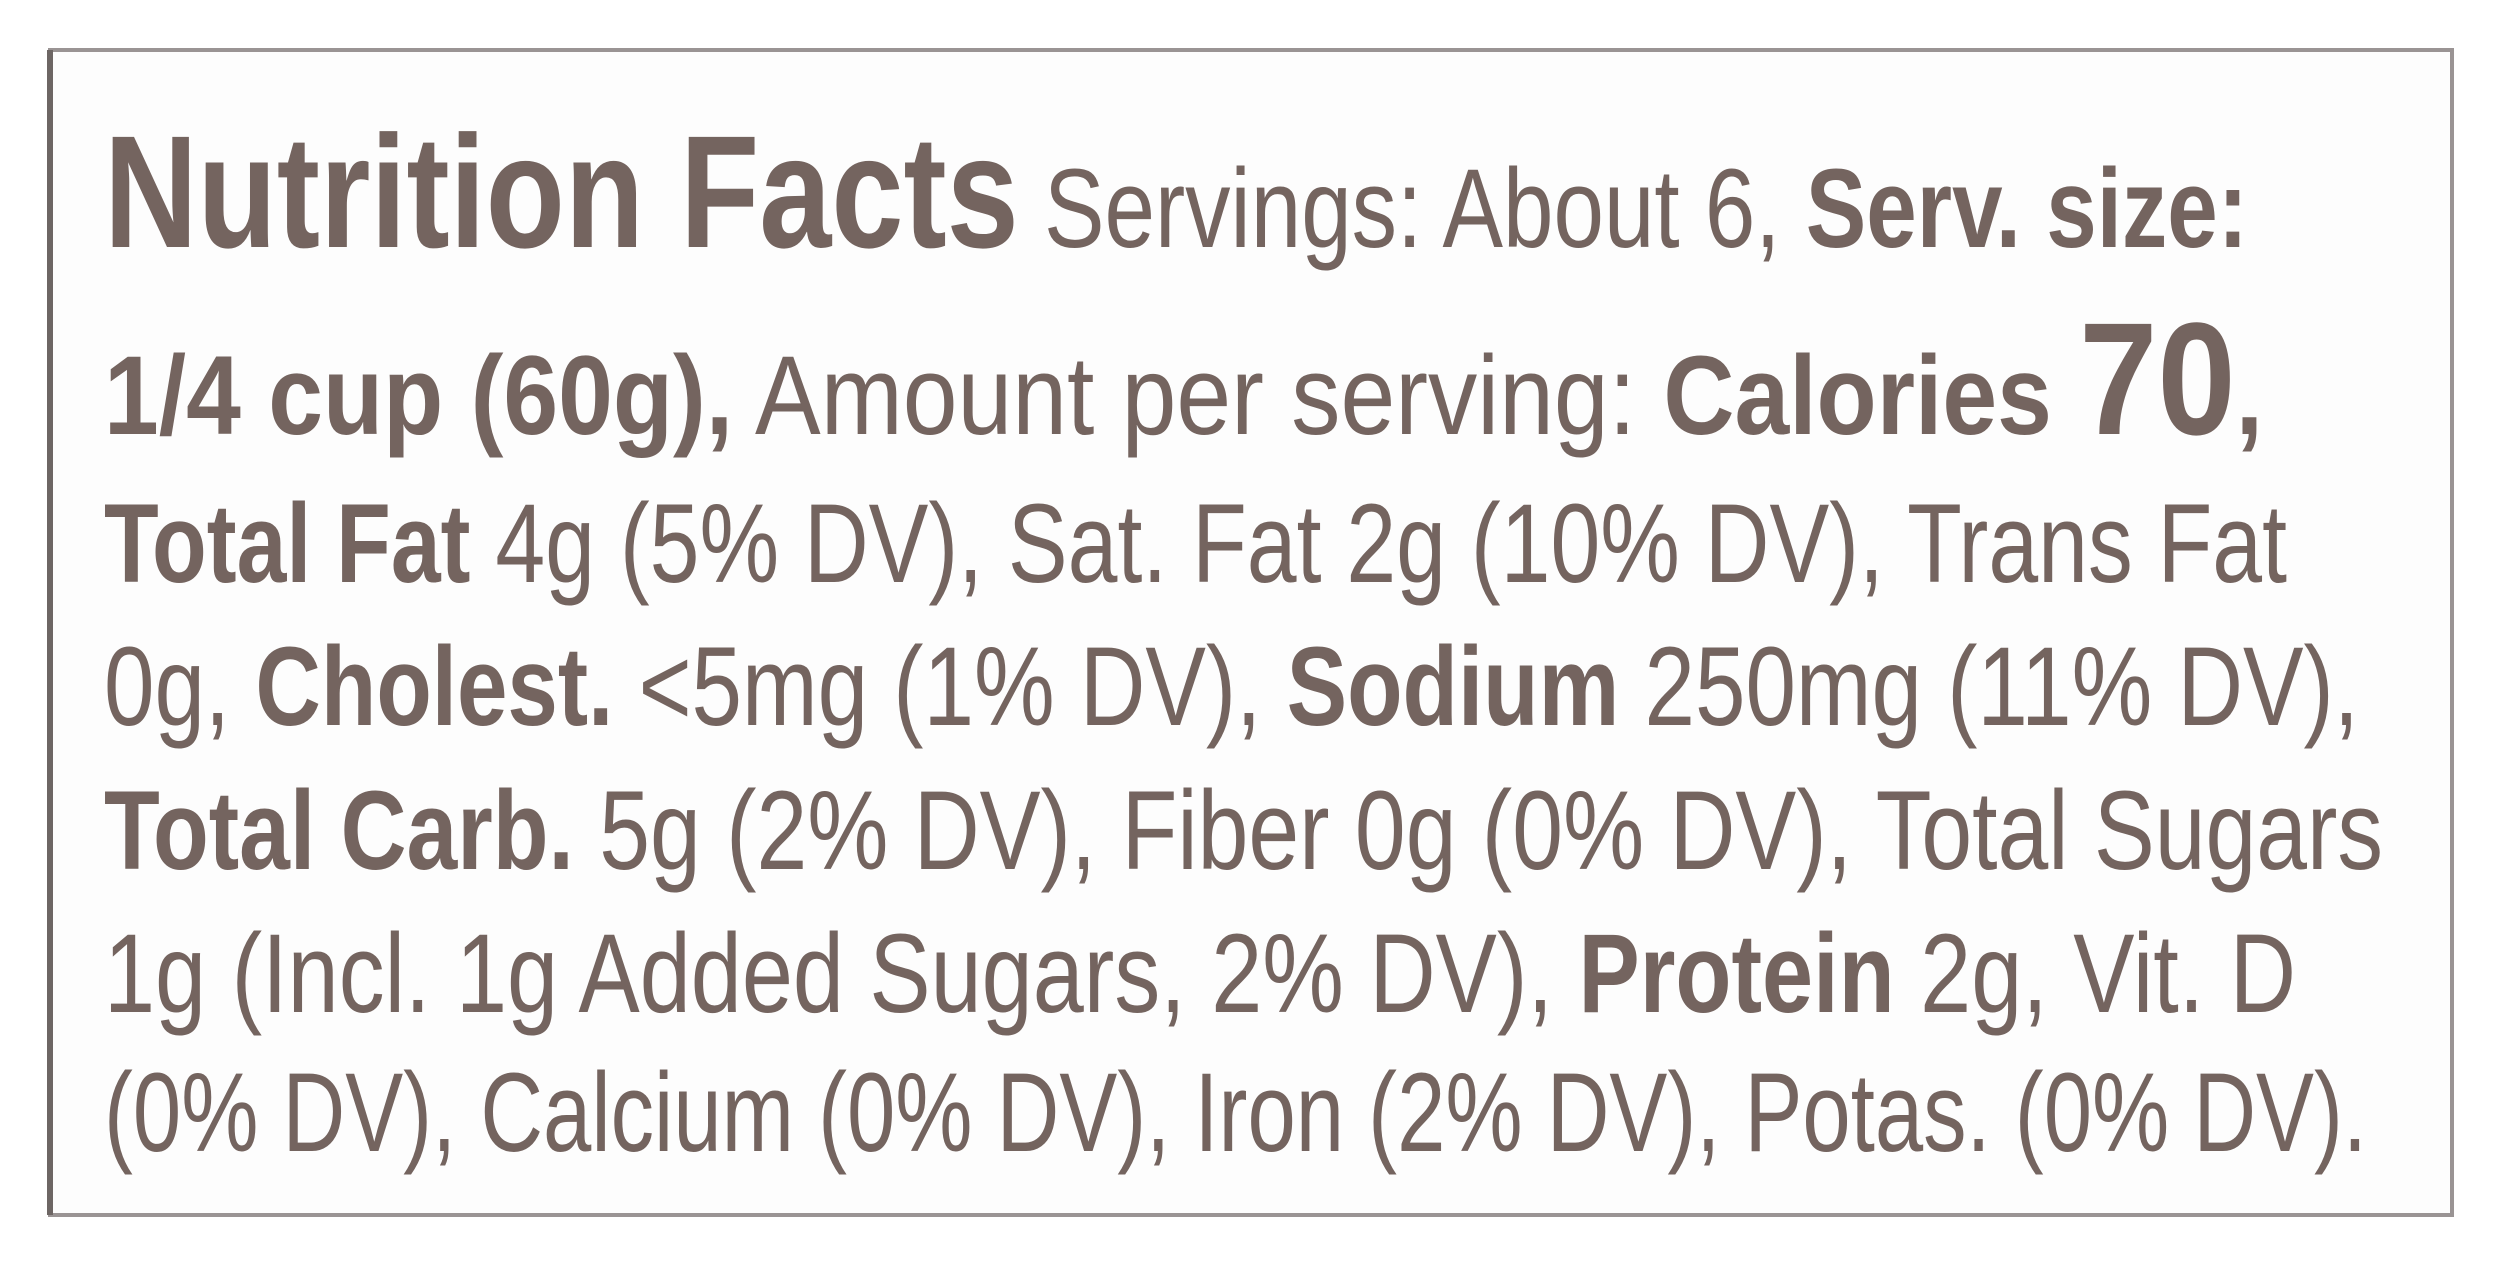 The height and width of the screenshot is (1262, 2500). What do you see at coordinates (1195, 395) in the screenshot?
I see `segment: Amount per serving:` at bounding box center [1195, 395].